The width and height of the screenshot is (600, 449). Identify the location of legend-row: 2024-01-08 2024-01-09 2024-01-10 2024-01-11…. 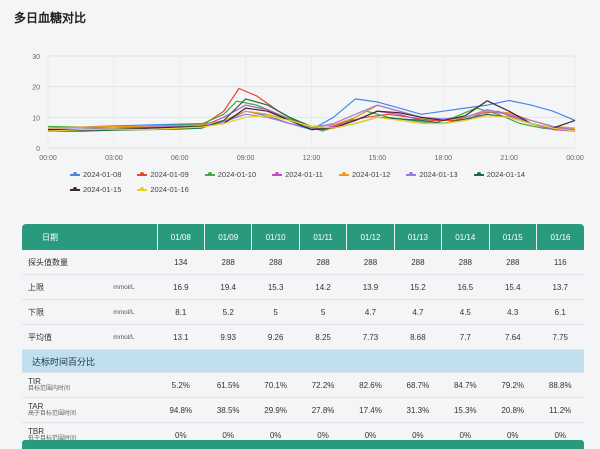
(310, 174).